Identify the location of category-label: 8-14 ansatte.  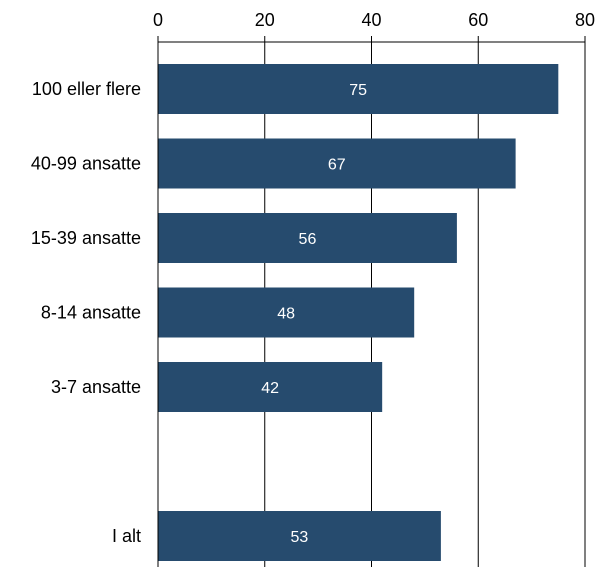
(91, 313).